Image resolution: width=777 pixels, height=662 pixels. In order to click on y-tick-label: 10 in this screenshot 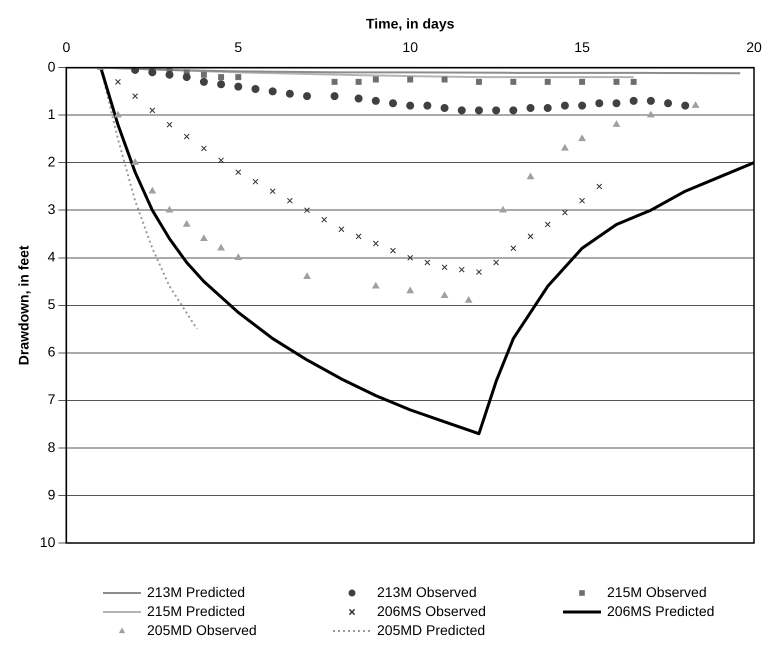, I will do `click(48, 542)`.